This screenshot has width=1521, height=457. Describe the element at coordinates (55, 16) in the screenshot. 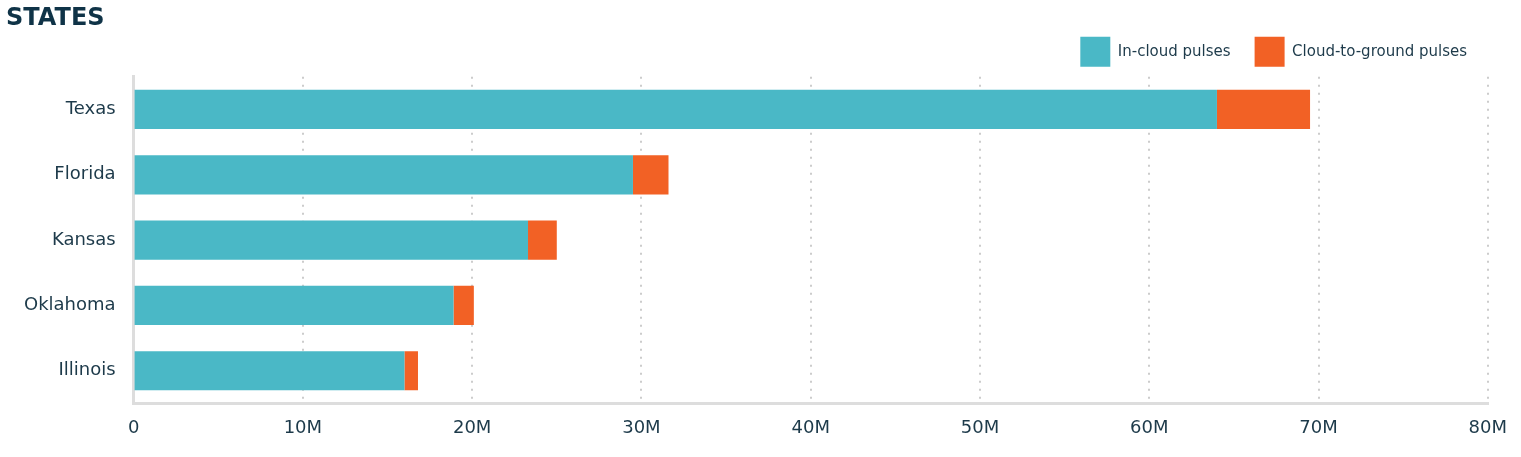

I see `chart-title: STATES` at that location.